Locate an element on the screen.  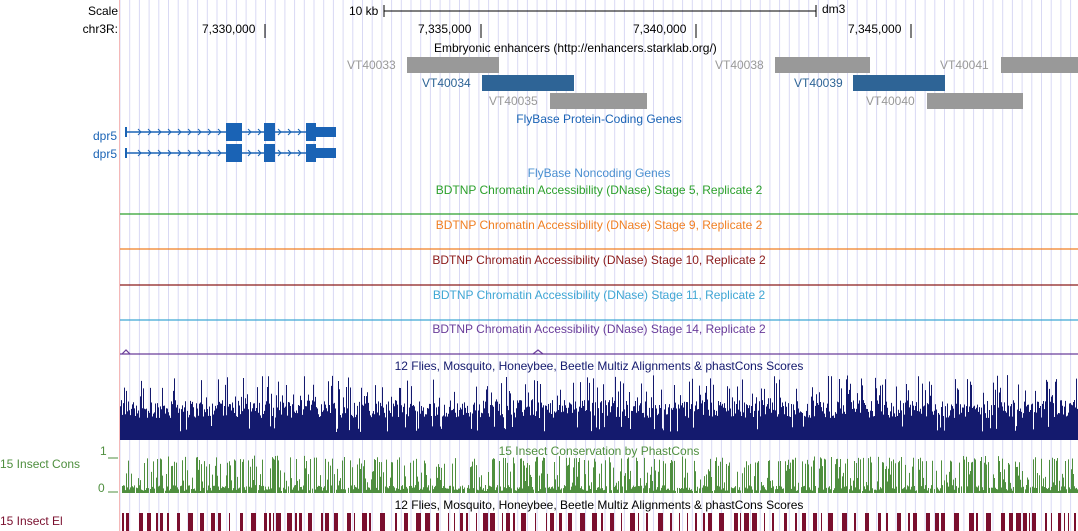
elements-left-label: 15 Insect El is located at coordinates (31, 521).